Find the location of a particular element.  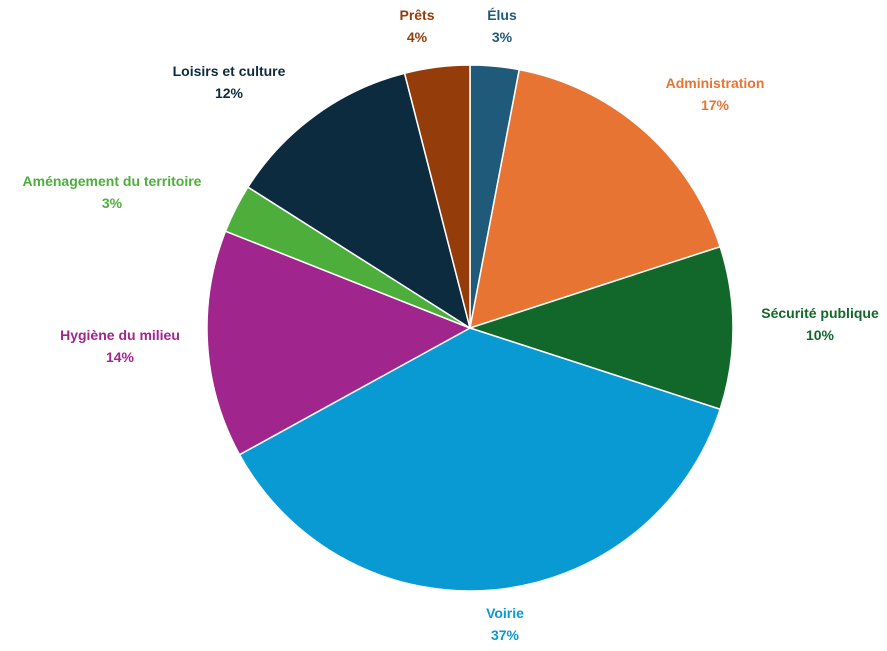

slice-value-3: 37% is located at coordinates (505, 635).